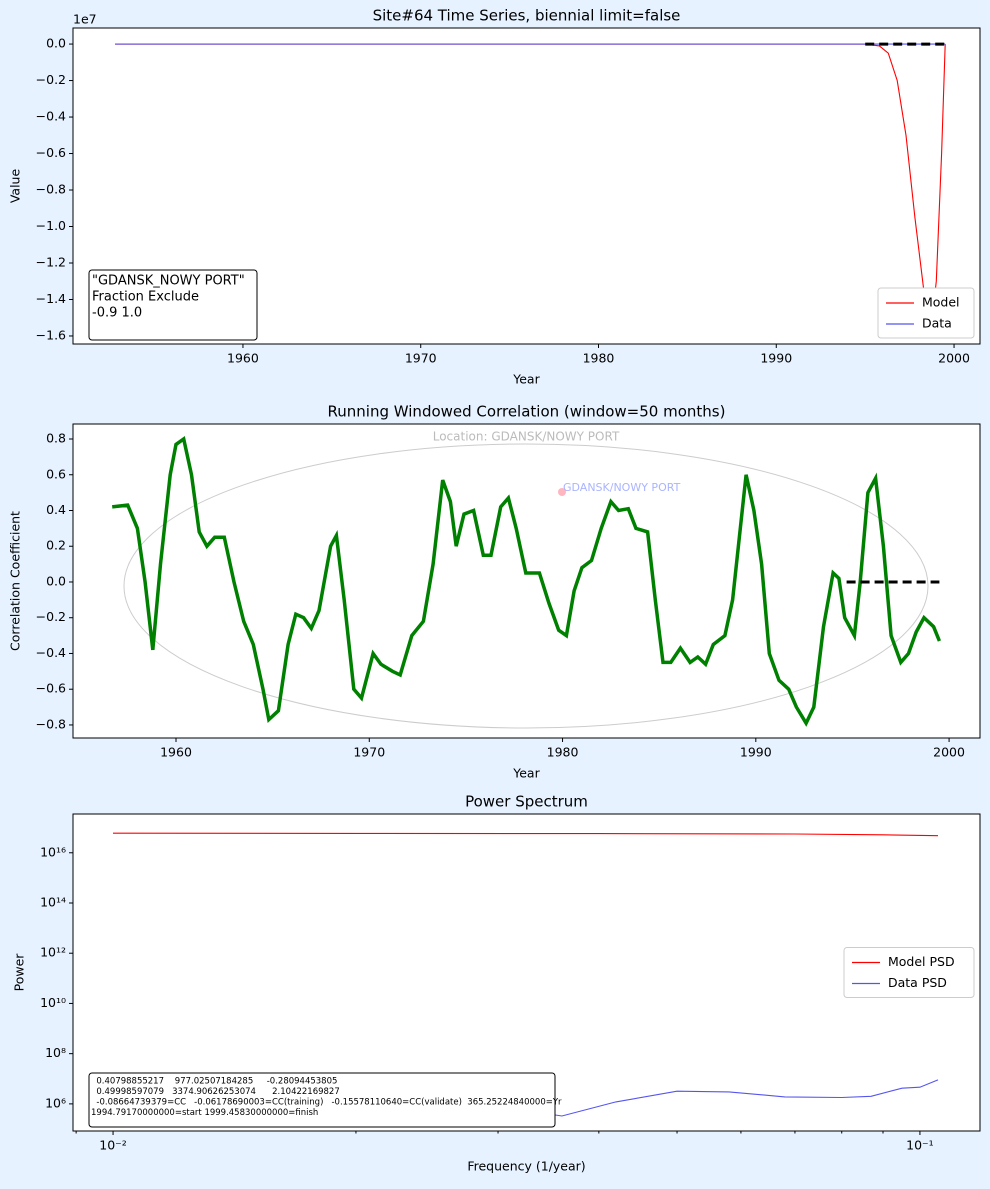 The height and width of the screenshot is (1189, 990). I want to click on y-tick-label: 10¹², so click(53, 952).